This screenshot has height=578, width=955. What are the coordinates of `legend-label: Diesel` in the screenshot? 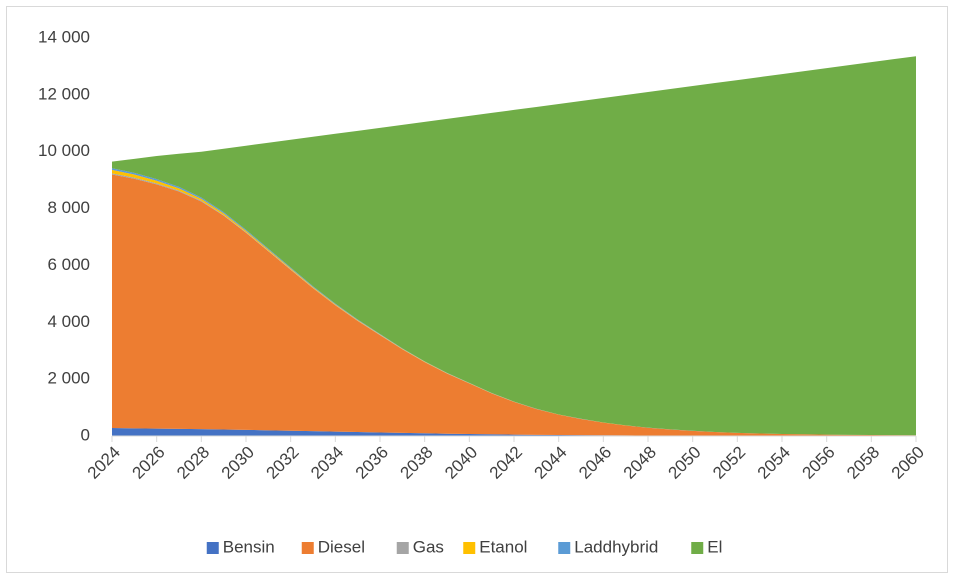 It's located at (341, 546).